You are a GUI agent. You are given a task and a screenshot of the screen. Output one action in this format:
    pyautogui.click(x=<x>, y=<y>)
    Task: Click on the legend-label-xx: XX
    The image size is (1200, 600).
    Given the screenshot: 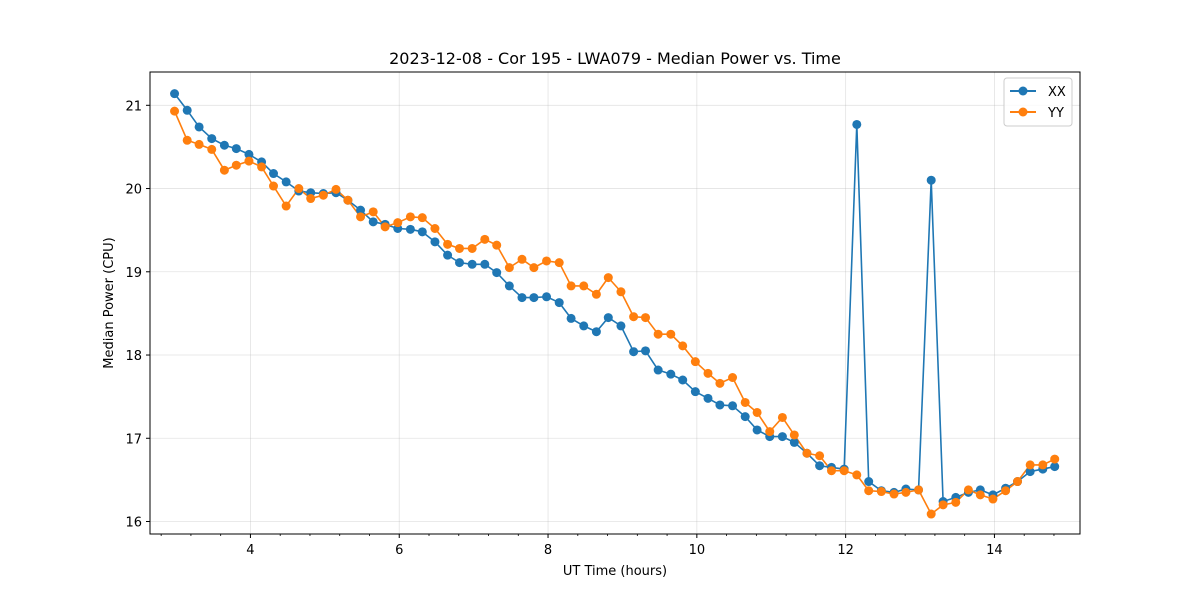 What is the action you would take?
    pyautogui.click(x=1057, y=92)
    